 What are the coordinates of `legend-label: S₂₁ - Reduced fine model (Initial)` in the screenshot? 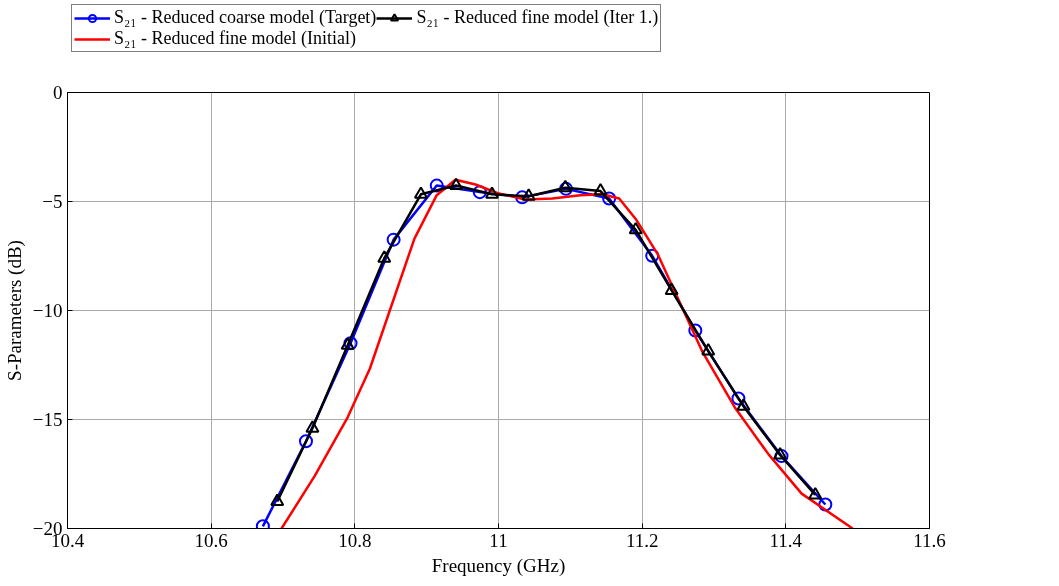 It's located at (235, 38).